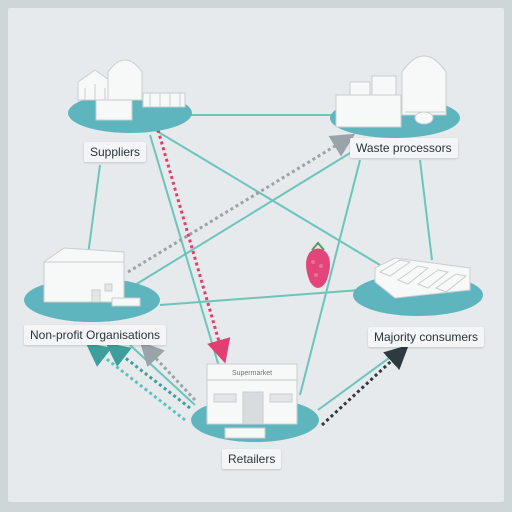  What do you see at coordinates (91, 277) in the screenshot?
I see `nonprofit-building-icon` at bounding box center [91, 277].